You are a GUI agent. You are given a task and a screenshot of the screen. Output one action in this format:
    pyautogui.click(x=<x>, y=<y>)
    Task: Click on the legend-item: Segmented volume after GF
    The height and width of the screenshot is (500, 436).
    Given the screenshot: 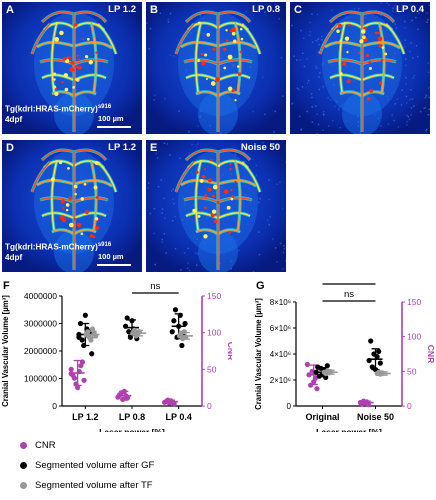 What is the action you would take?
    pyautogui.click(x=87, y=465)
    